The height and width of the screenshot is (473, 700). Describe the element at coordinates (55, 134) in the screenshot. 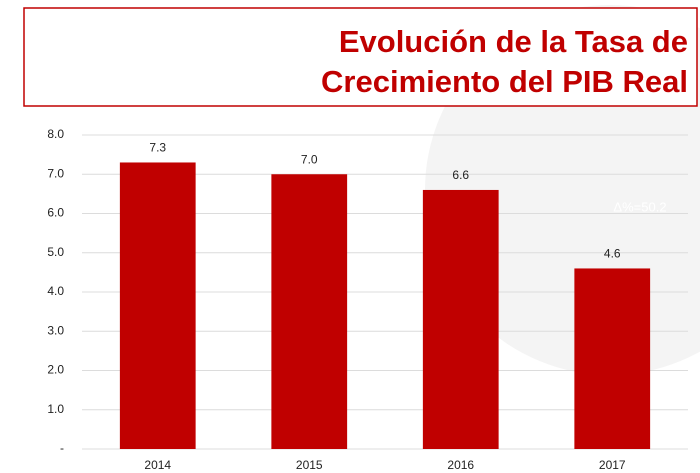

I see `y-tick-label: 8.0` at that location.